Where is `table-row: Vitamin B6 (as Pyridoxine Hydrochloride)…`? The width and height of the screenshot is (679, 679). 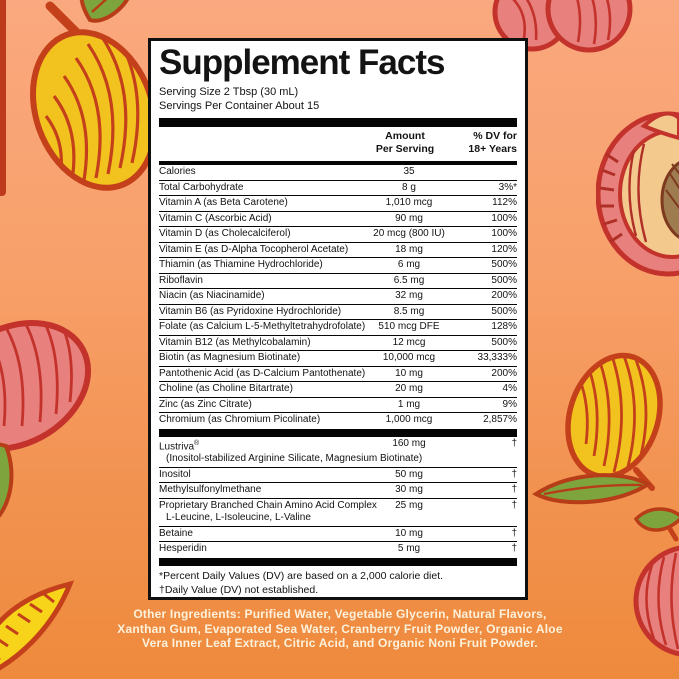 table-row: Vitamin B6 (as Pyridoxine Hydrochloride)… is located at coordinates (338, 311).